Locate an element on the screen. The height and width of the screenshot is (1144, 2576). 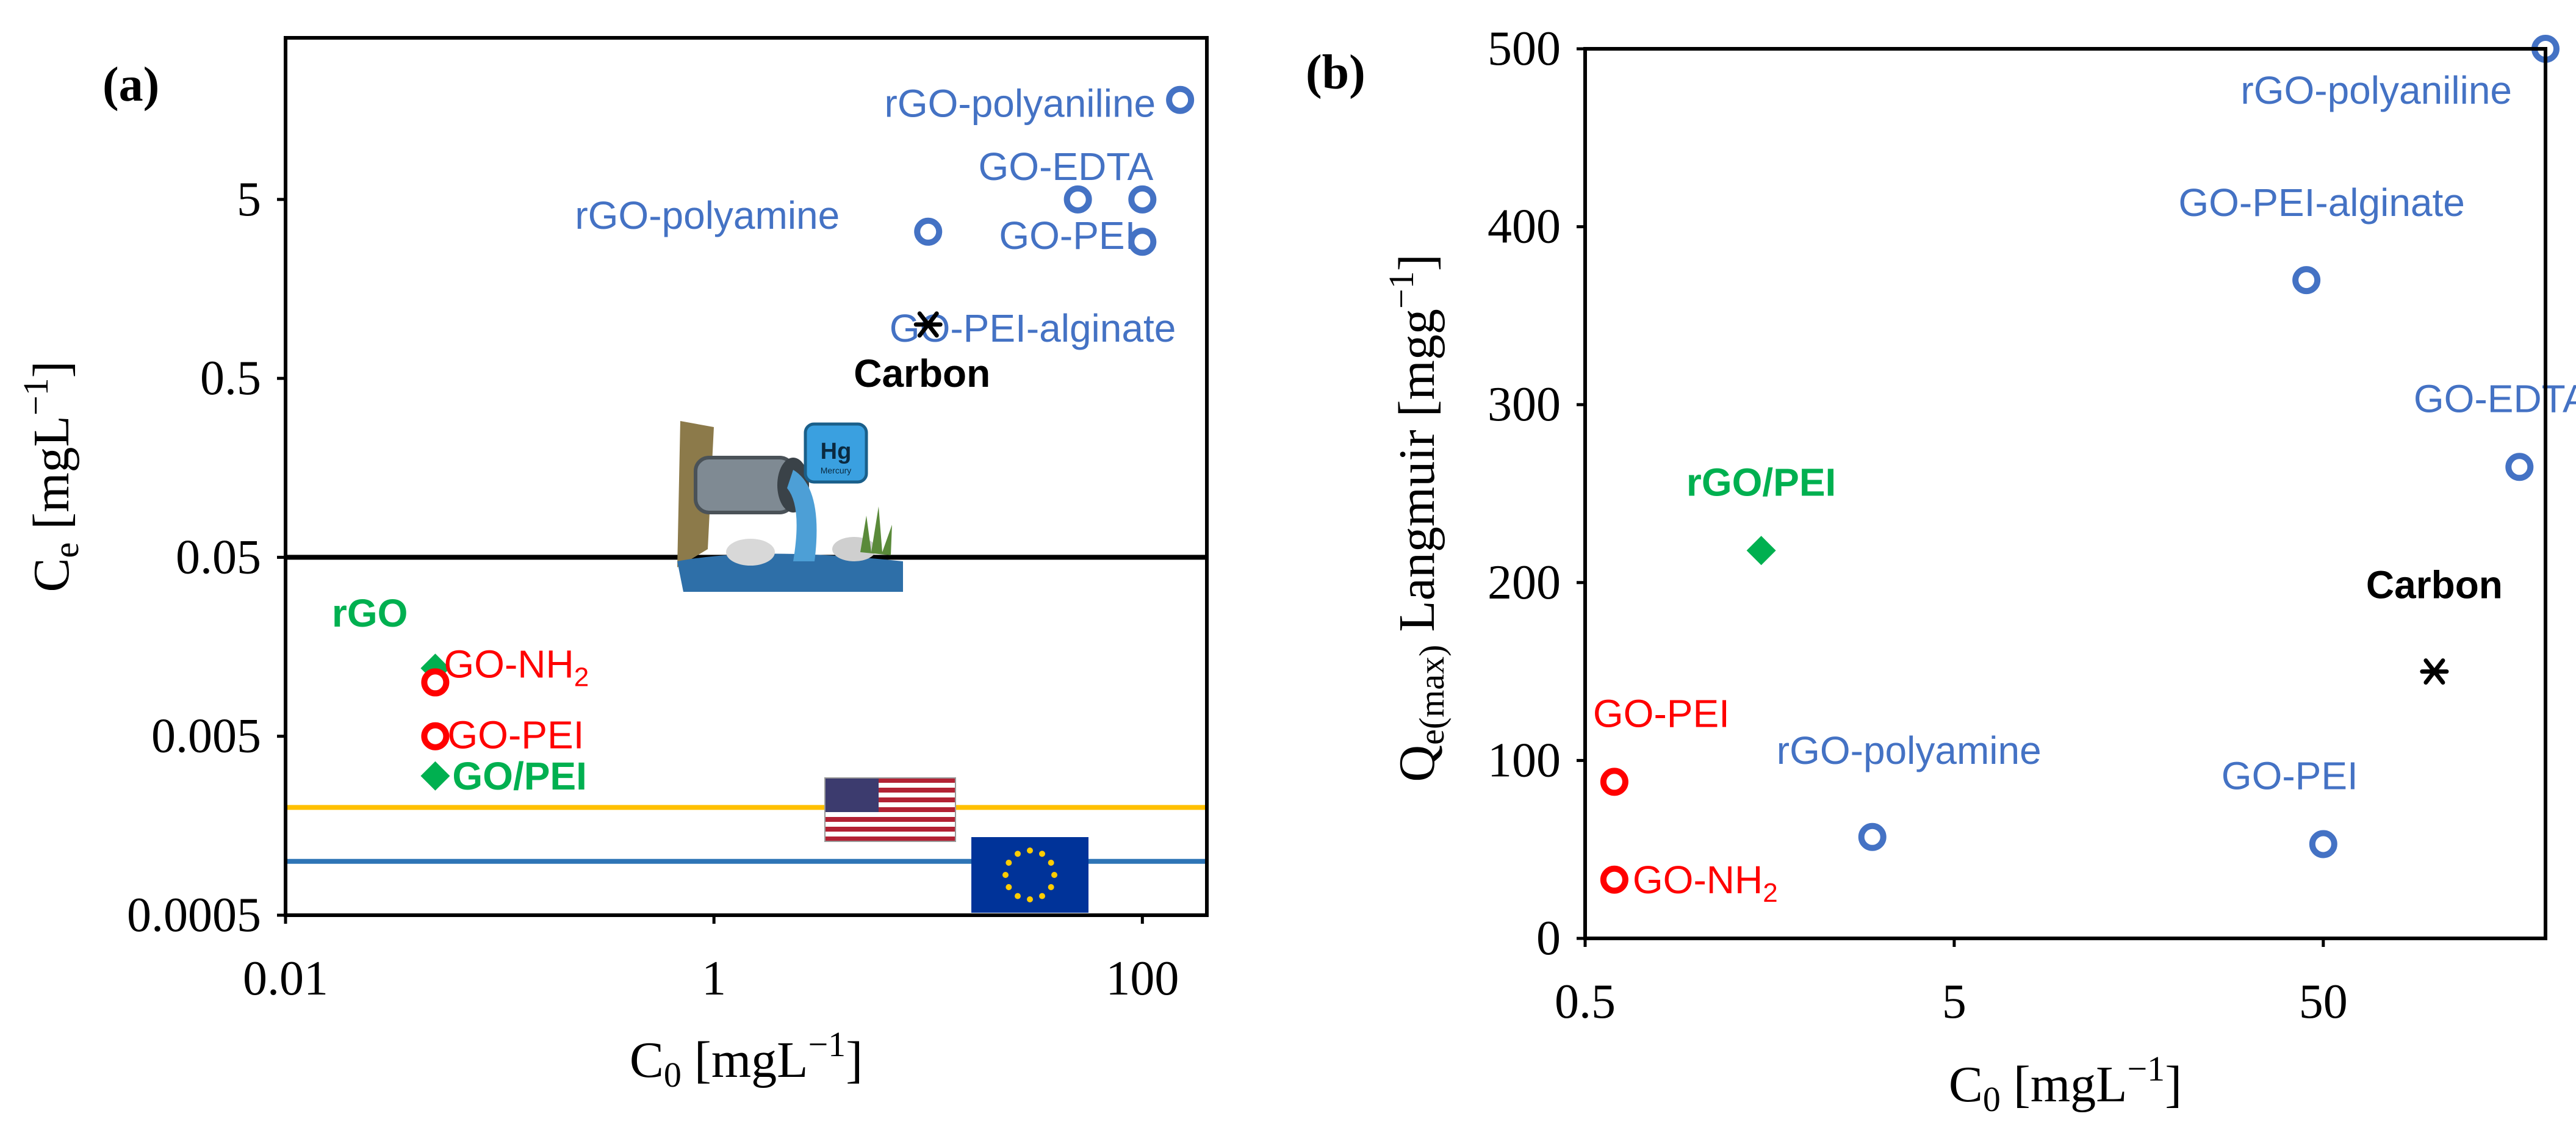
y-tick-label-a: 5 is located at coordinates (249, 199).